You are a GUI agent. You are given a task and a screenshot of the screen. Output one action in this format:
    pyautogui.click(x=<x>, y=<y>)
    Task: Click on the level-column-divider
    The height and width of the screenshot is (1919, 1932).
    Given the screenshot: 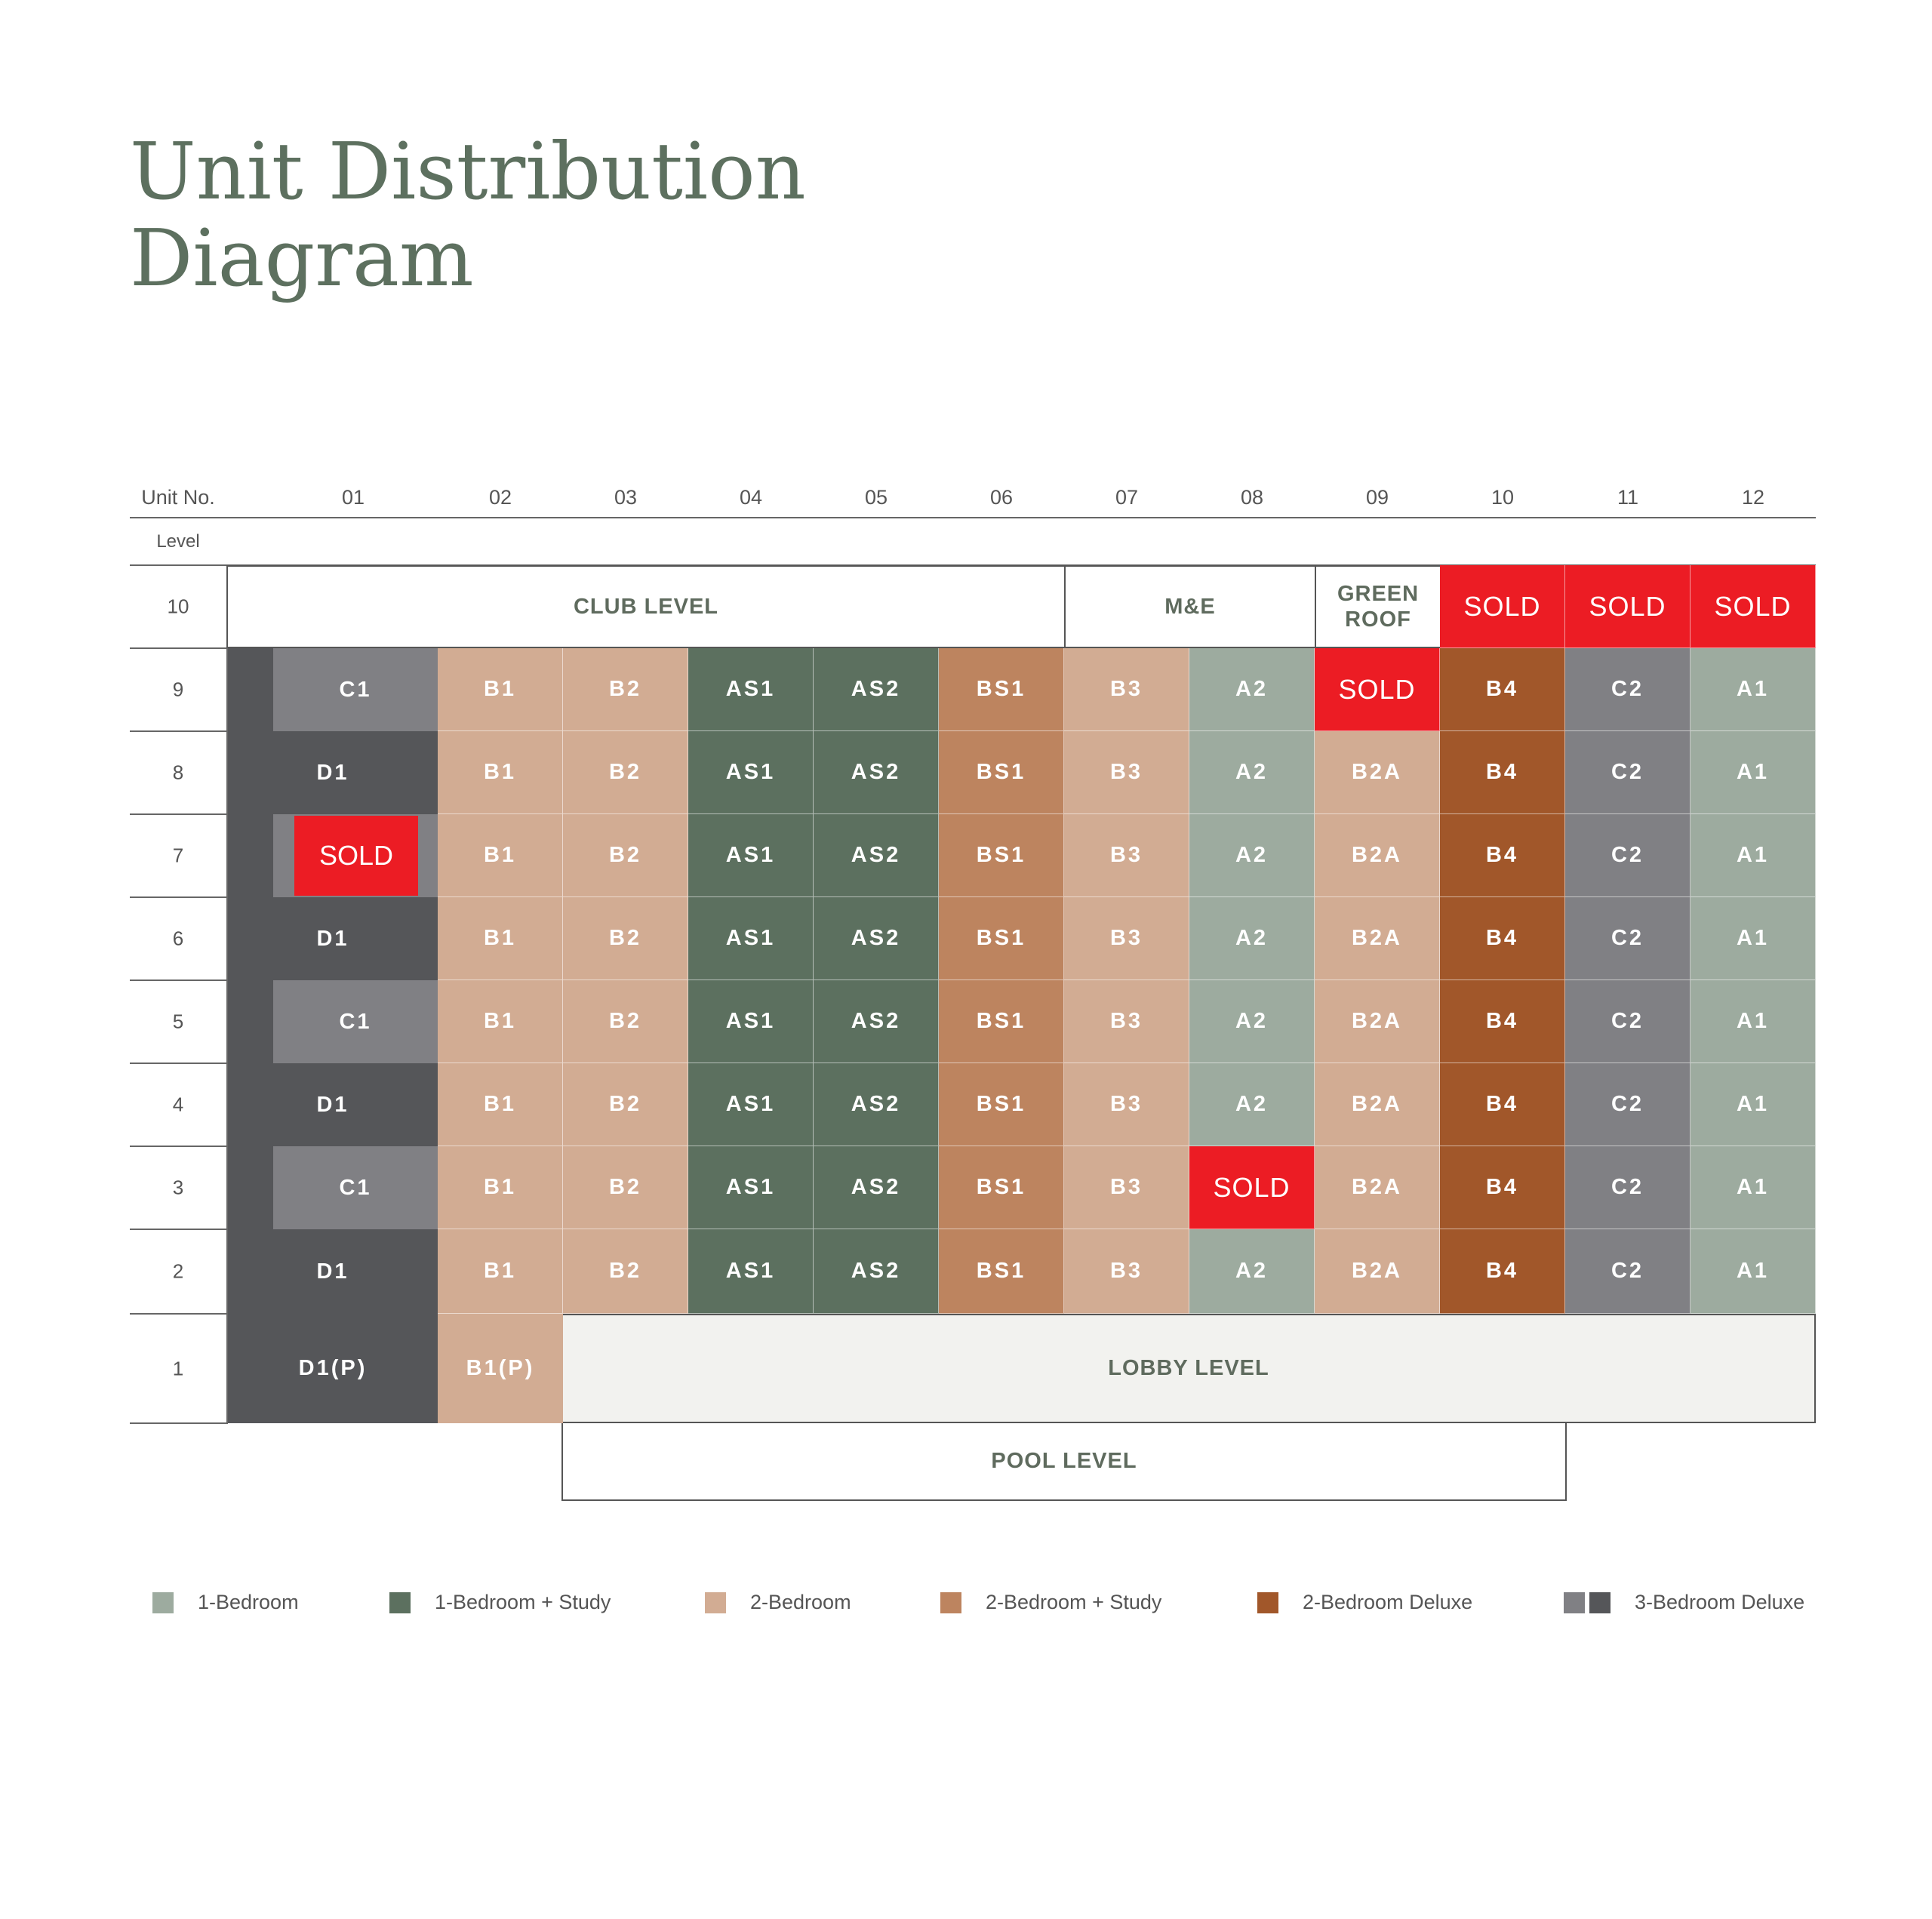 What is the action you would take?
    pyautogui.click(x=227, y=994)
    